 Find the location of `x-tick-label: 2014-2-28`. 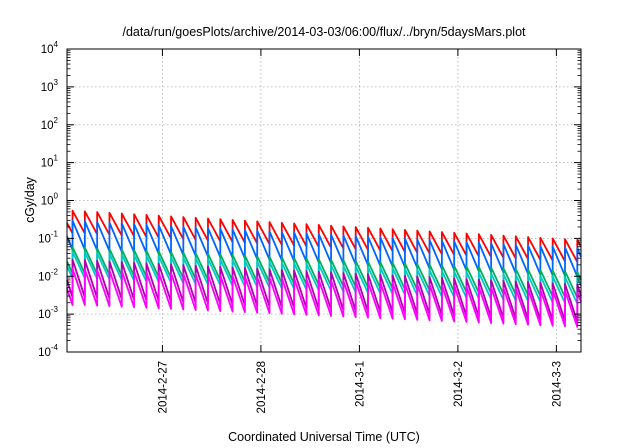

x-tick-label: 2014-2-28 is located at coordinates (262, 387).